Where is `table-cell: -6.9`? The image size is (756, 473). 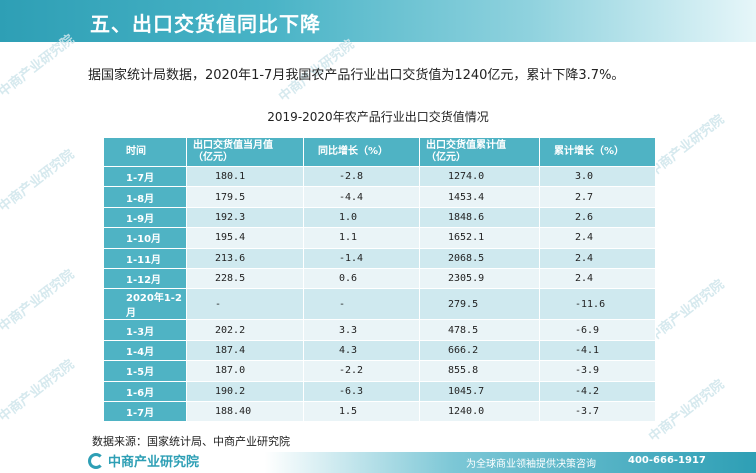 table-cell: -6.9 is located at coordinates (597, 330).